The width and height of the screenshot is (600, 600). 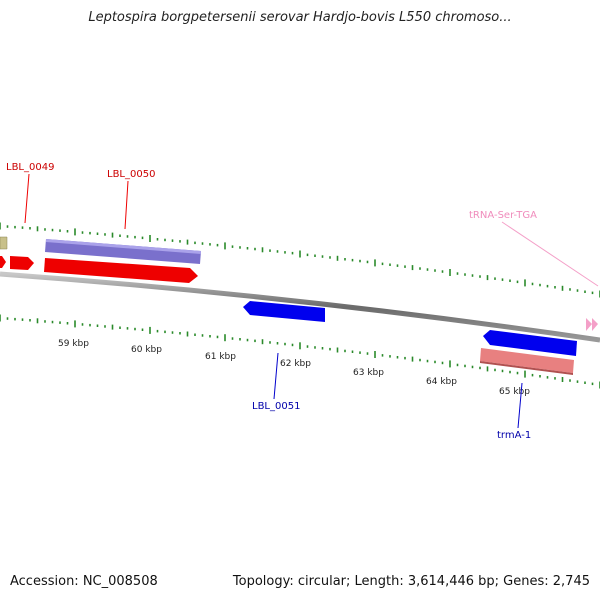 I want to click on trna-ser-arrow, so click(x=589, y=324).